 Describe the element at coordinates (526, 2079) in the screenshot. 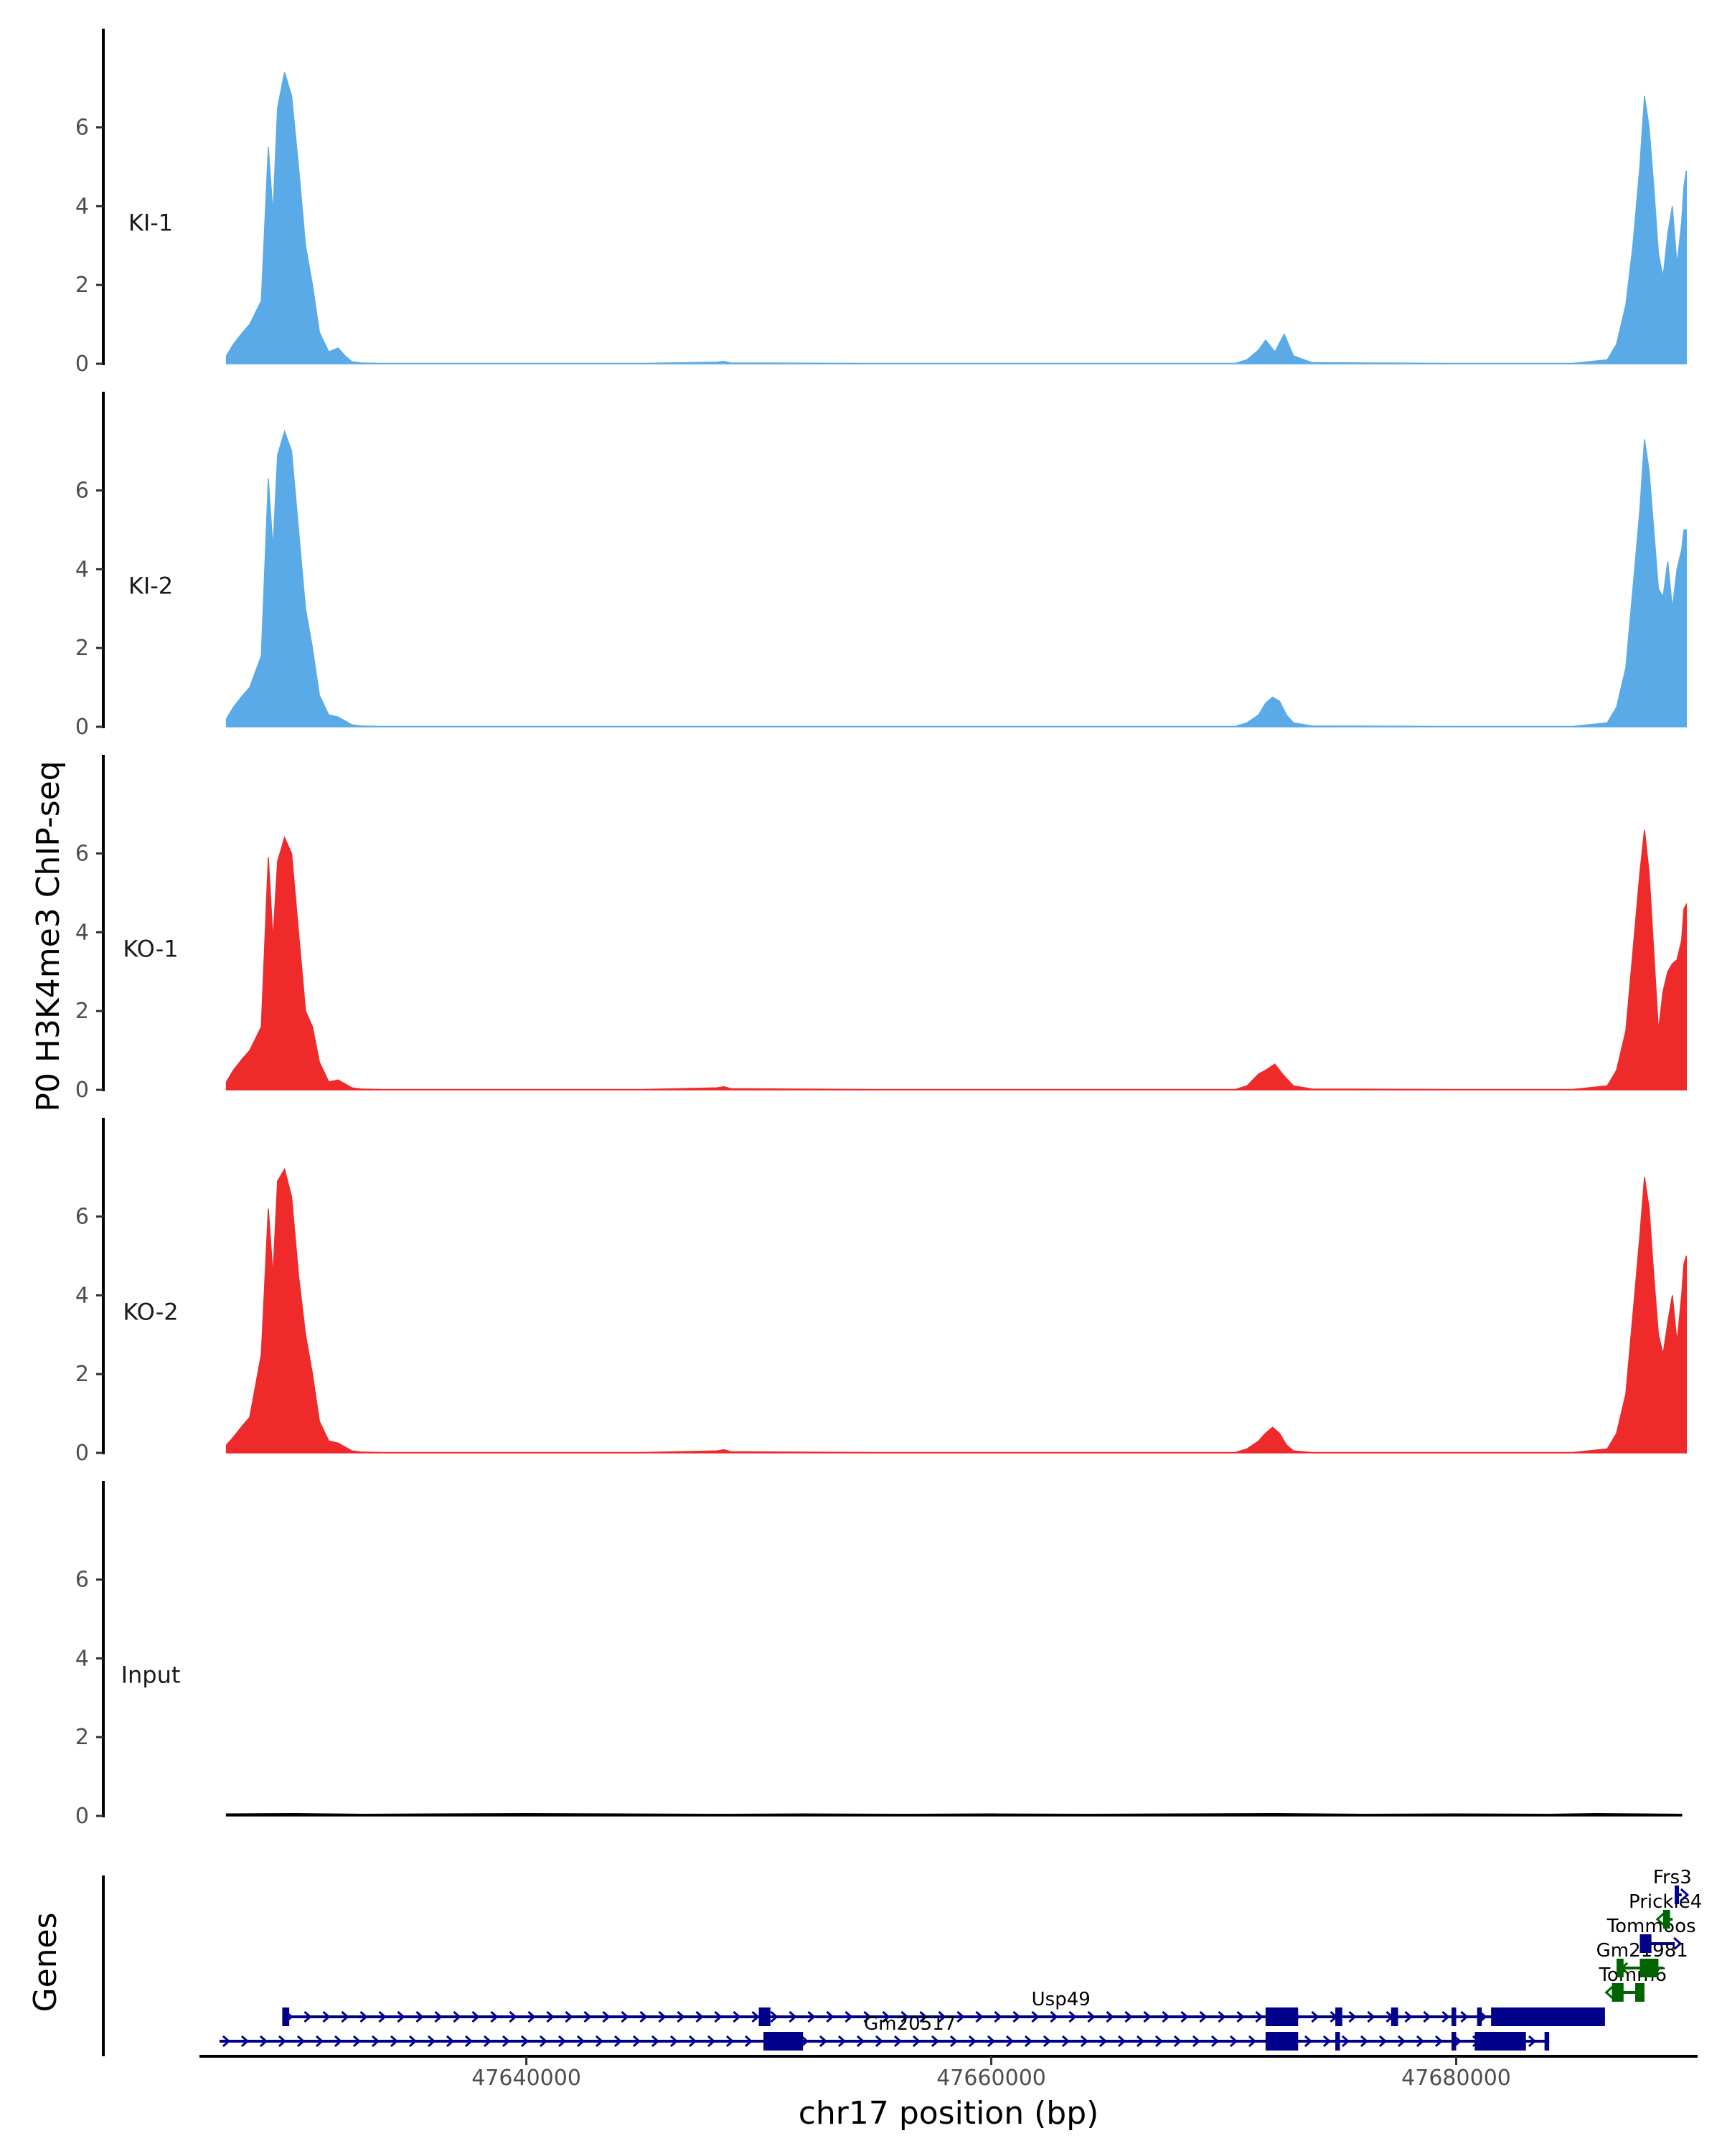

I see `x-tick-label: 47640000` at that location.